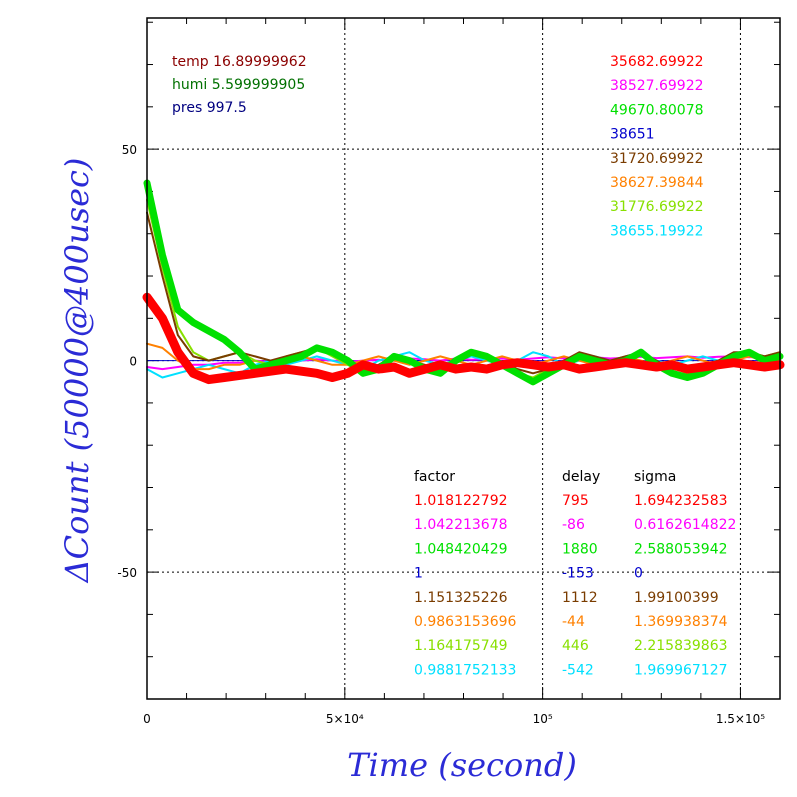  What do you see at coordinates (461, 549) in the screenshot?
I see `table-factor: 1.048420429` at bounding box center [461, 549].